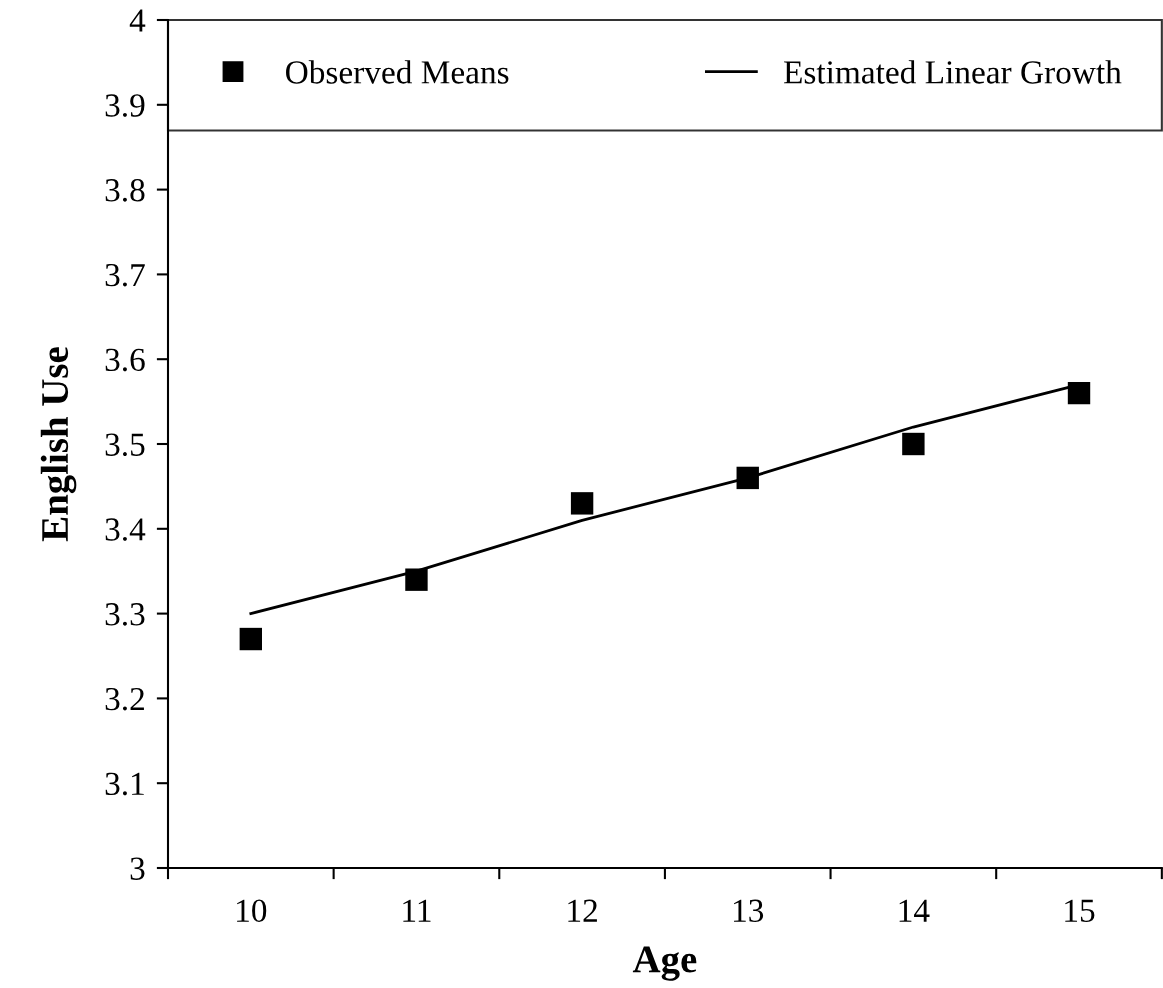  Describe the element at coordinates (58, 444) in the screenshot. I see `y-axis-title: English Use` at that location.